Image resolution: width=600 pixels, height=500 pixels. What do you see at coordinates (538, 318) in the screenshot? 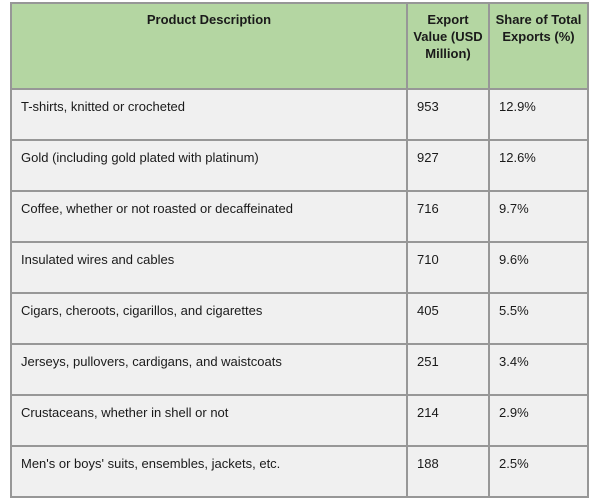
I see `share-cell: 5.5%` at bounding box center [538, 318].